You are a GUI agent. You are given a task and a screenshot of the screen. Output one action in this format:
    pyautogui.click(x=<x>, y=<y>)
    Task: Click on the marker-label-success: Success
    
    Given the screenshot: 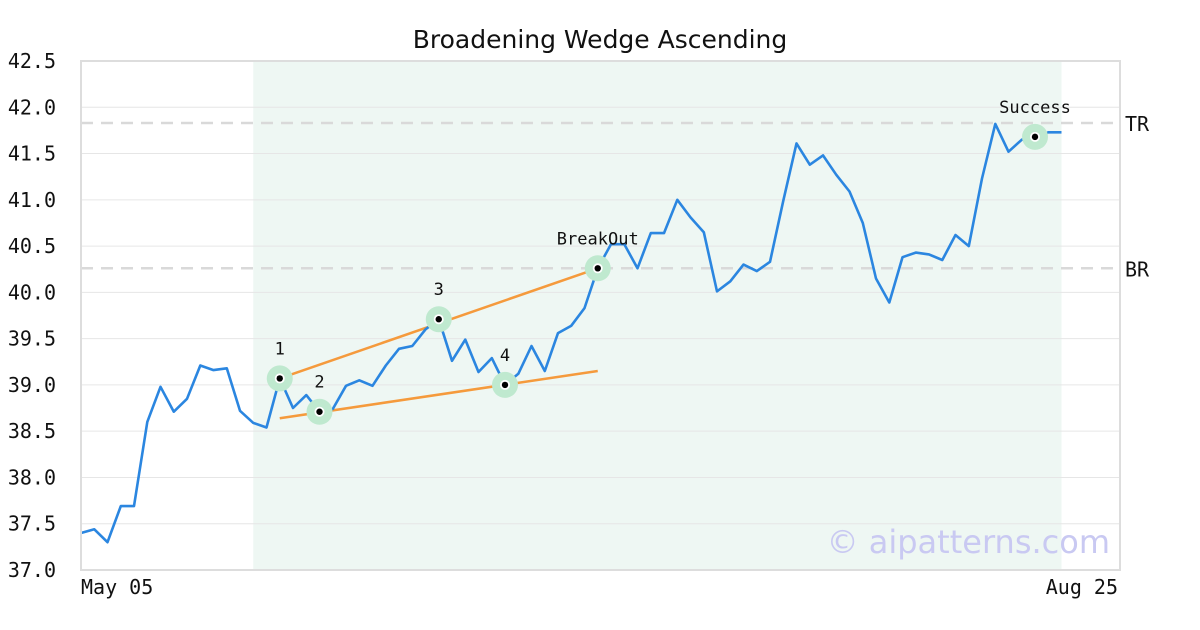 What is the action you would take?
    pyautogui.click(x=1035, y=108)
    